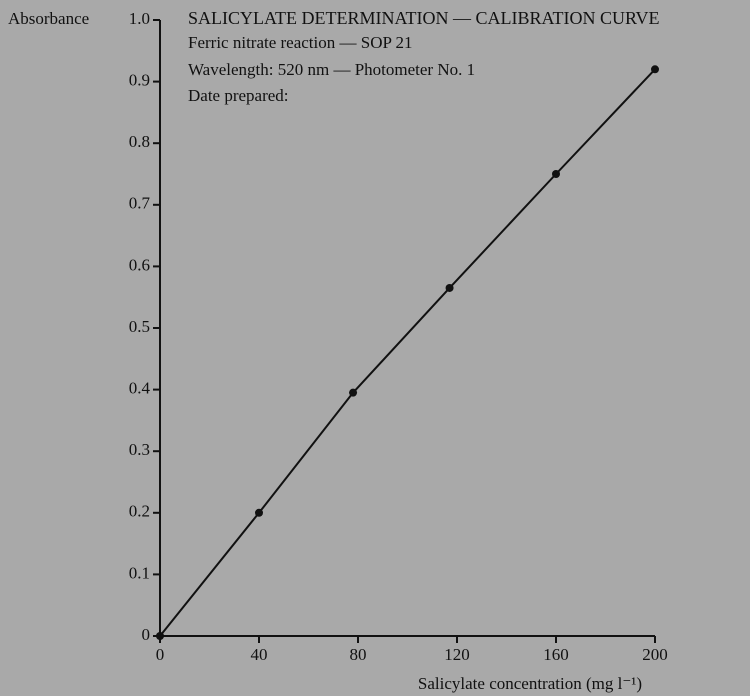 This screenshot has height=696, width=750. I want to click on y-tick-label: 0.7, so click(140, 203).